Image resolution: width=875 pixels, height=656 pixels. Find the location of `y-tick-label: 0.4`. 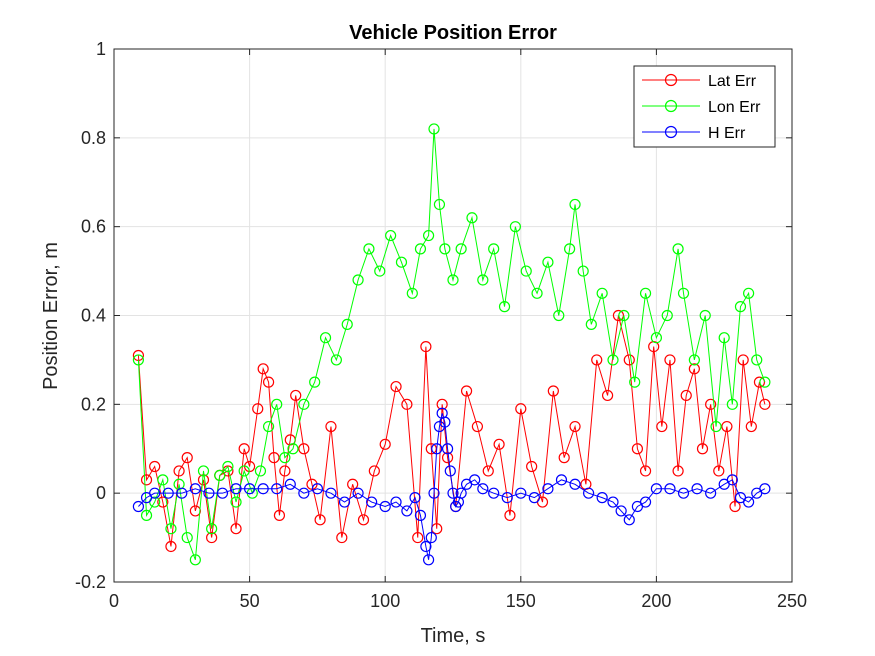

y-tick-label: 0.4 is located at coordinates (93, 316).